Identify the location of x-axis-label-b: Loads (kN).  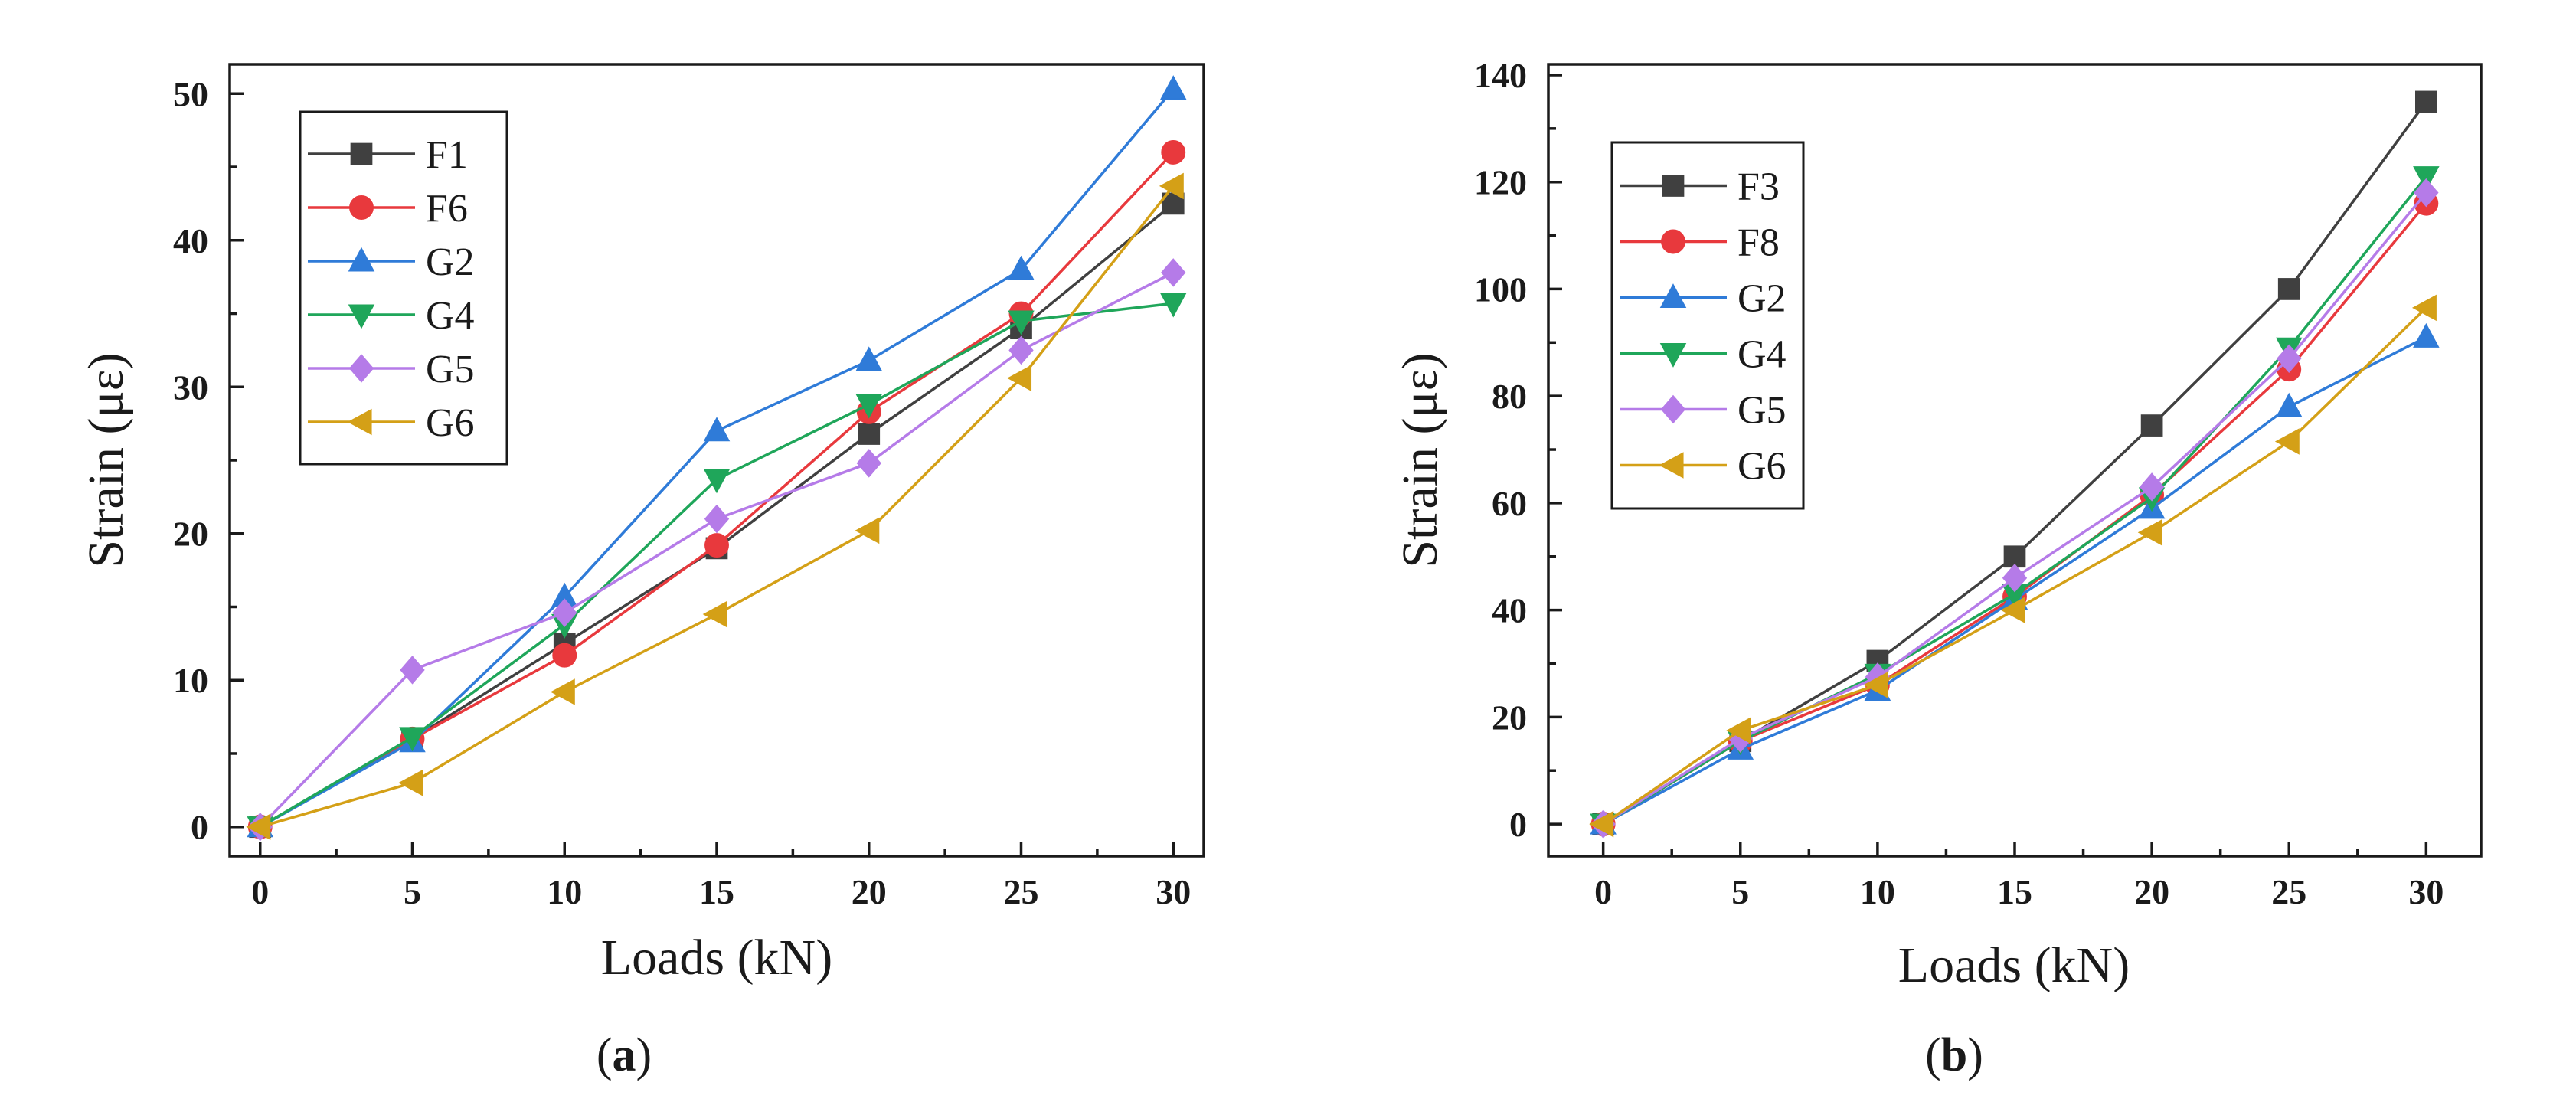
(2014, 965).